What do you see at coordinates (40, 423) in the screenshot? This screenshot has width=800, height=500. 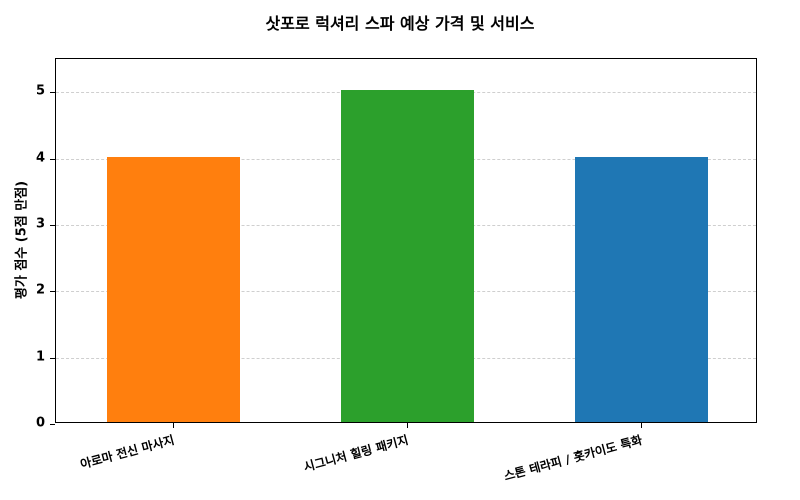 I see `y-tick-label: 0` at bounding box center [40, 423].